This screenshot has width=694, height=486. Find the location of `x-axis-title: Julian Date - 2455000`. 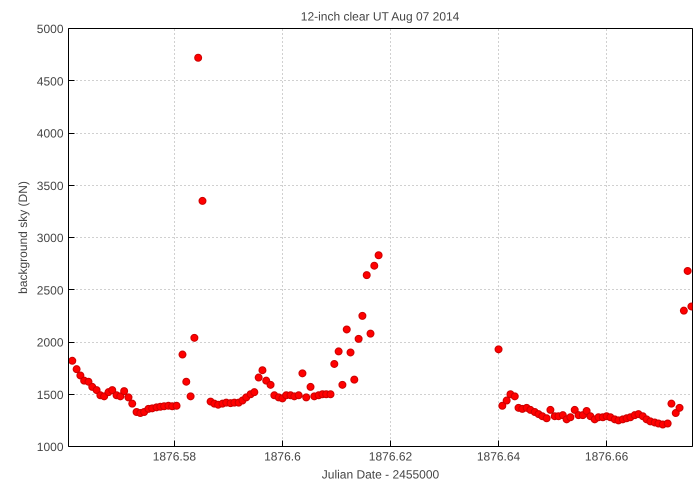

x-axis-title: Julian Date - 2455000 is located at coordinates (381, 475).